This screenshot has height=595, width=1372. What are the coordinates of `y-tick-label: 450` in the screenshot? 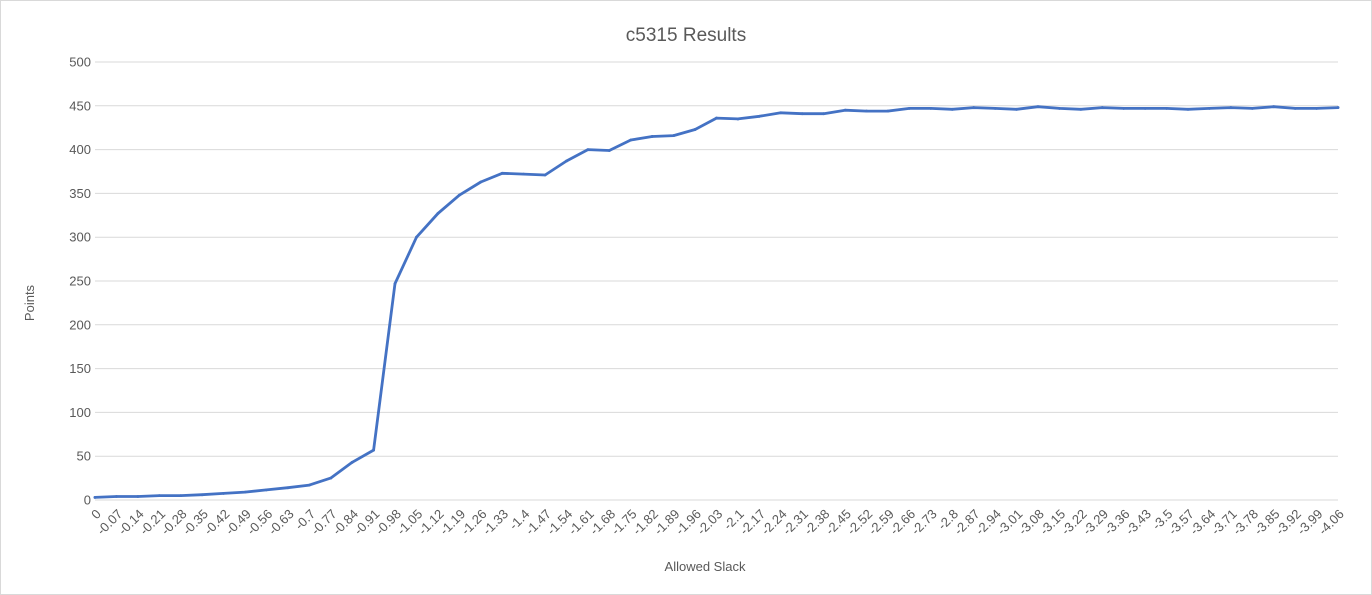 It's located at (80, 105).